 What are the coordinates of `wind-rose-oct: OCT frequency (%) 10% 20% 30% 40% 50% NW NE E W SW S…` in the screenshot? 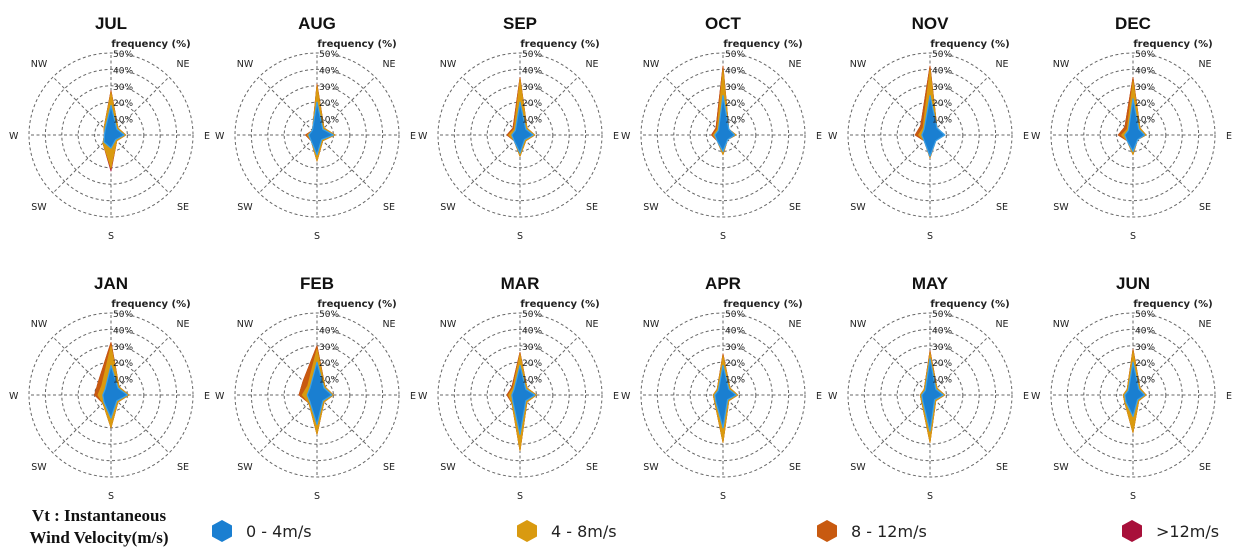 It's located at (721, 128).